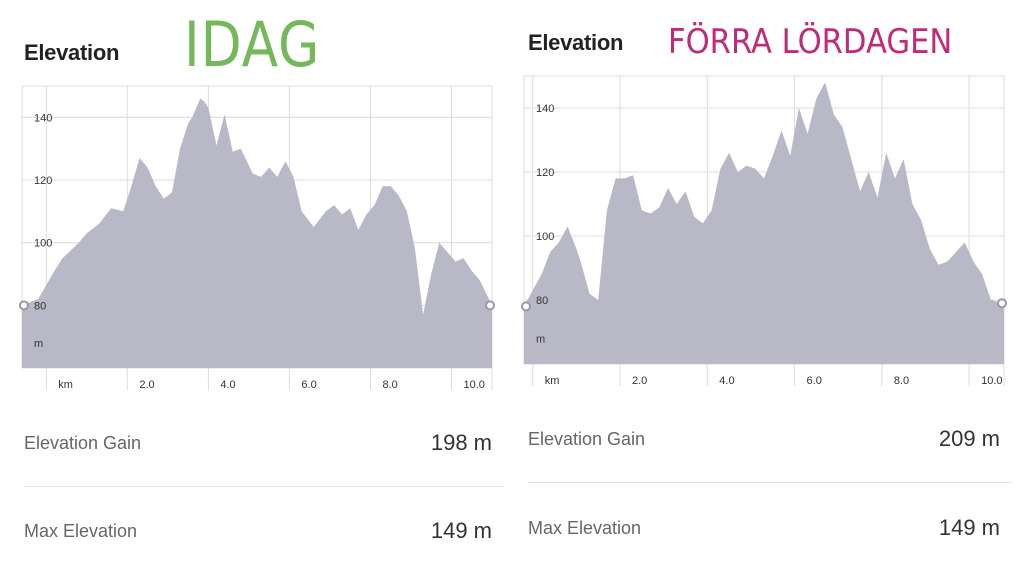 Image resolution: width=1024 pixels, height=572 pixels. Describe the element at coordinates (764, 438) in the screenshot. I see `stat-row-elevation-gain: Elevation Gain 209 m` at that location.